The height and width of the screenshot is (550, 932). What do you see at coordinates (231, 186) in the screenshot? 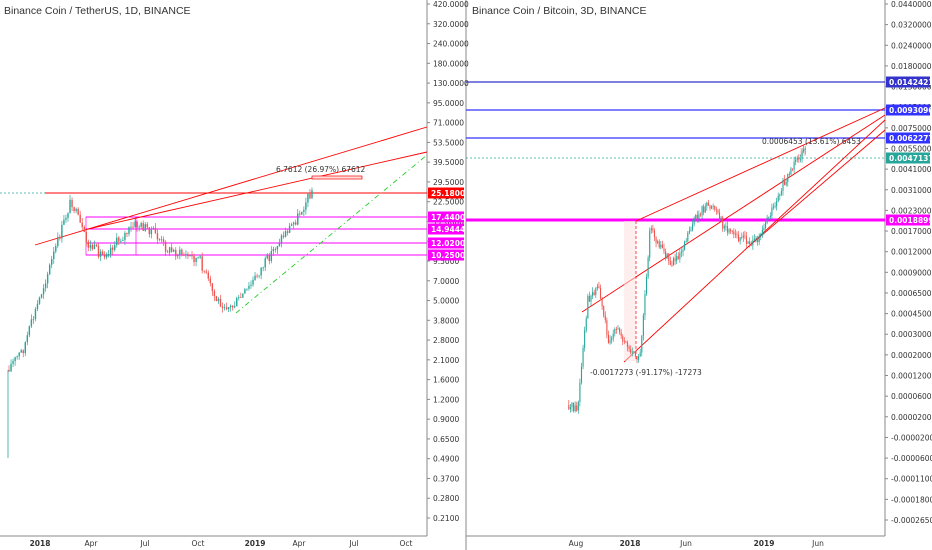
I see `left-trendline-upper` at bounding box center [231, 186].